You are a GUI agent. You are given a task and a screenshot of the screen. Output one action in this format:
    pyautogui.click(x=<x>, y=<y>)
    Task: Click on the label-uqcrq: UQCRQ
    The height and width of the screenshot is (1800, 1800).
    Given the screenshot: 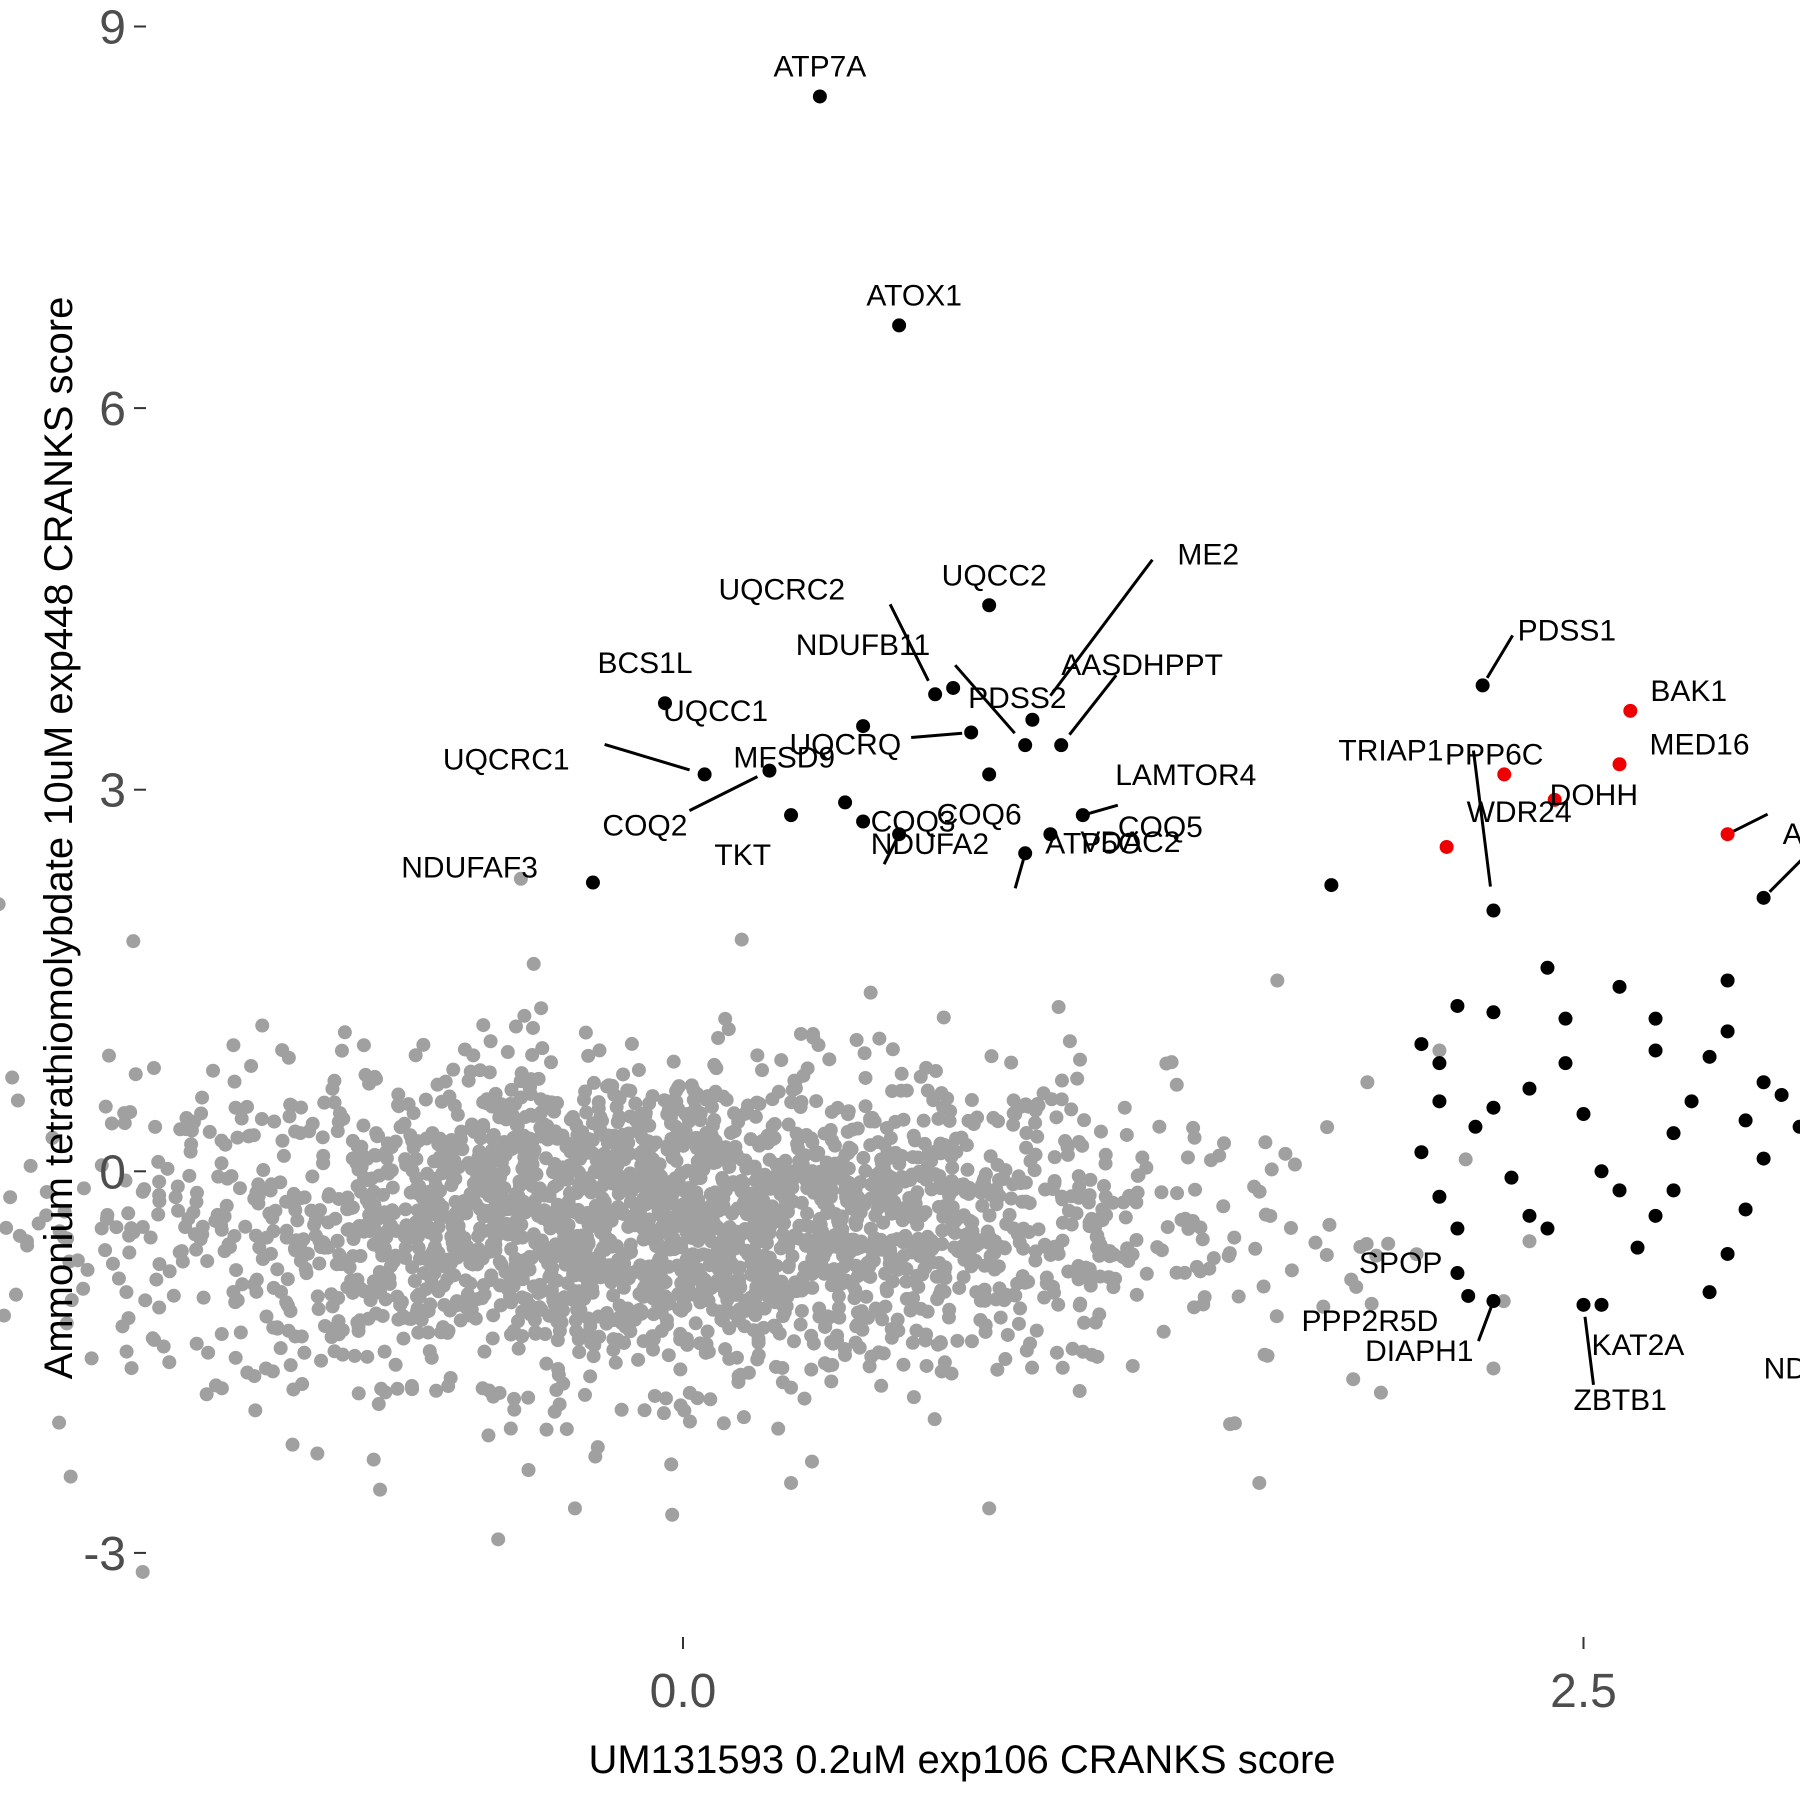 What is the action you would take?
    pyautogui.click(x=845, y=744)
    